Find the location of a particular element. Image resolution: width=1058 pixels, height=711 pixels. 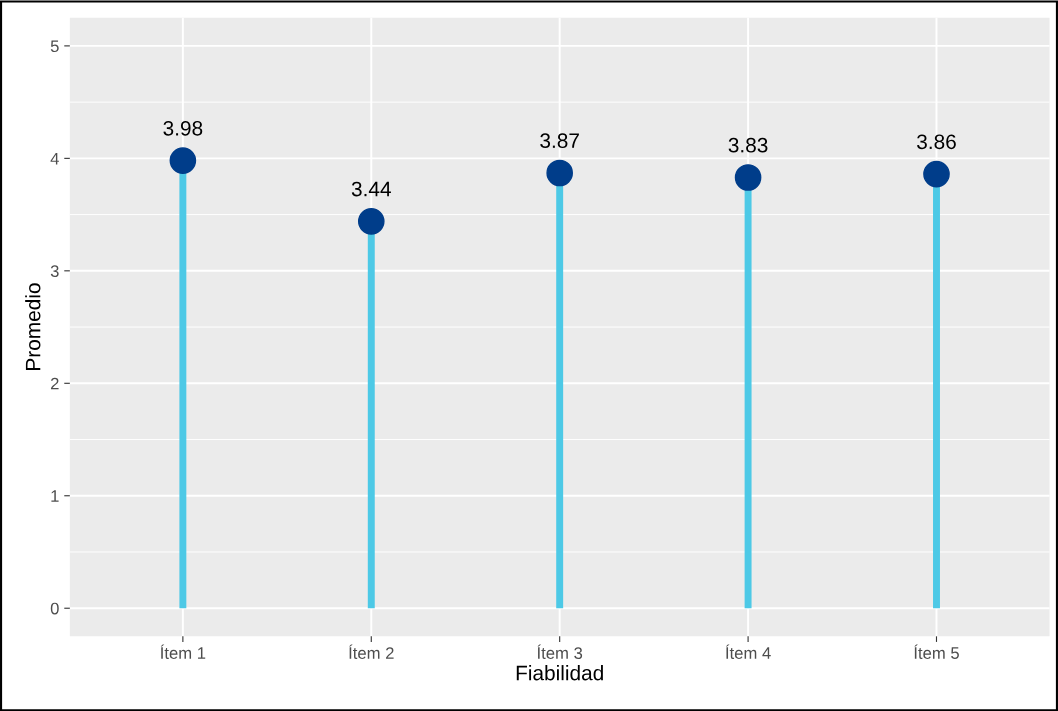

data-label: 3.98 is located at coordinates (183, 128).